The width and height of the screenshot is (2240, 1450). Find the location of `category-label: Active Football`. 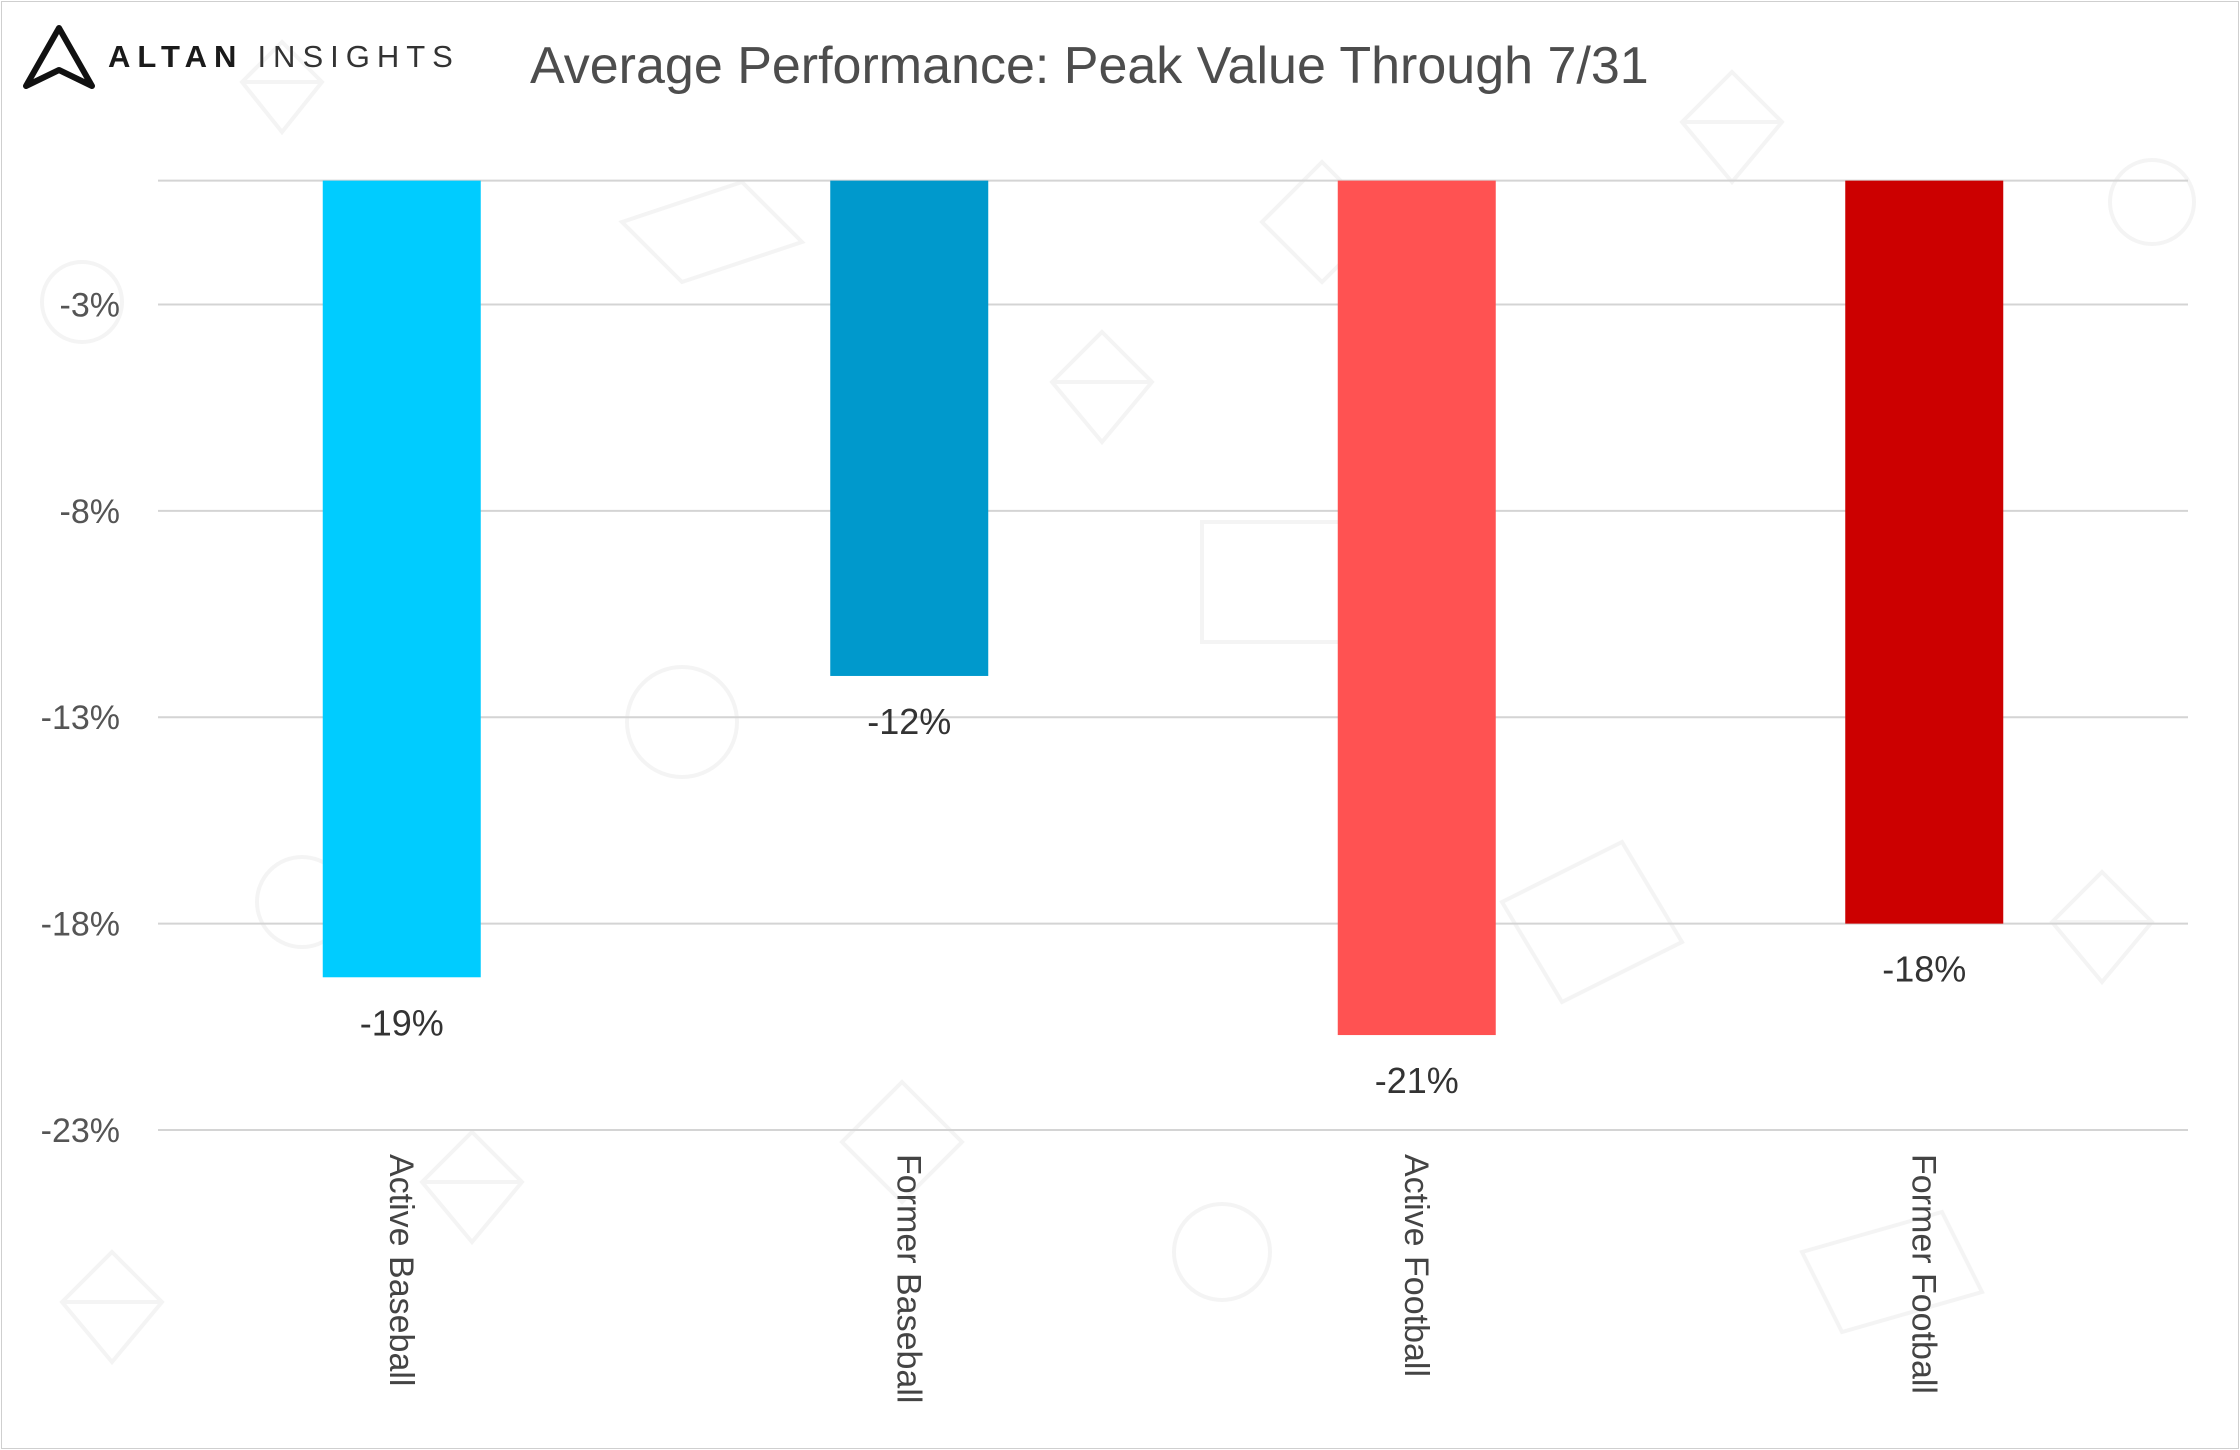

category-label: Active Football is located at coordinates (1416, 1265).